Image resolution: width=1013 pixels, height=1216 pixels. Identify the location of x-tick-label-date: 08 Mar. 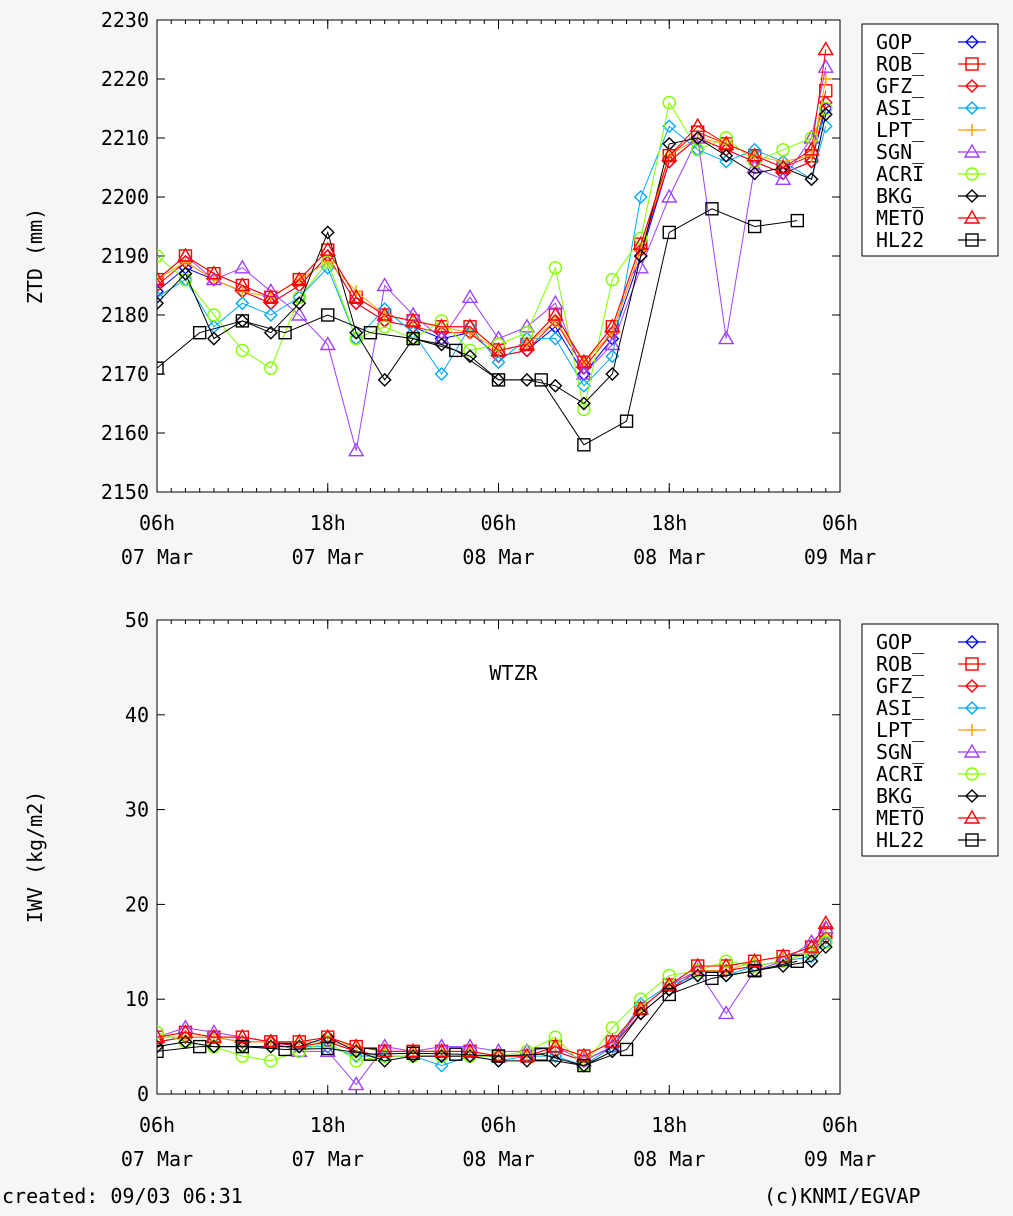
(669, 1159).